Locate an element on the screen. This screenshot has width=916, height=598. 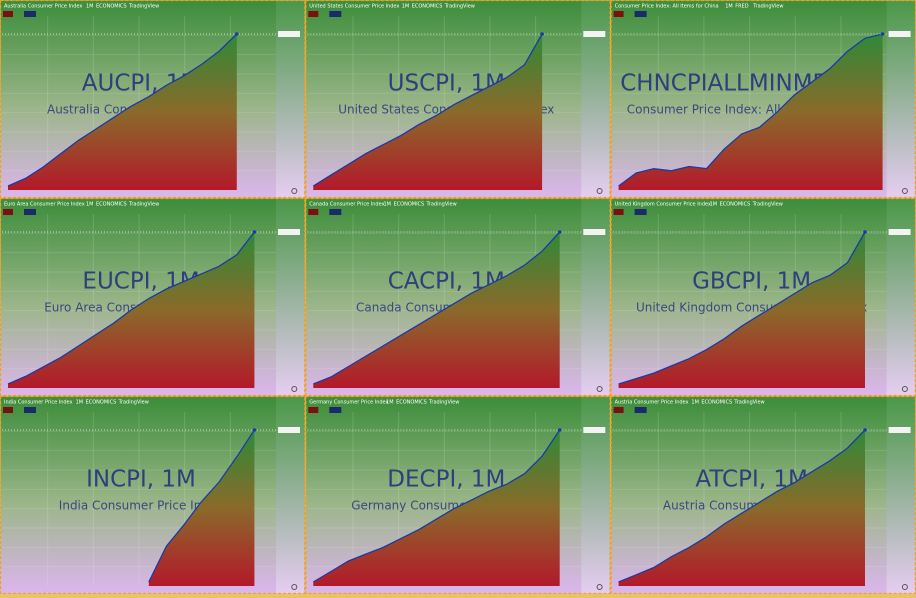
chart-header: Euro Area Consumer Price Index is located at coordinates (44, 205).